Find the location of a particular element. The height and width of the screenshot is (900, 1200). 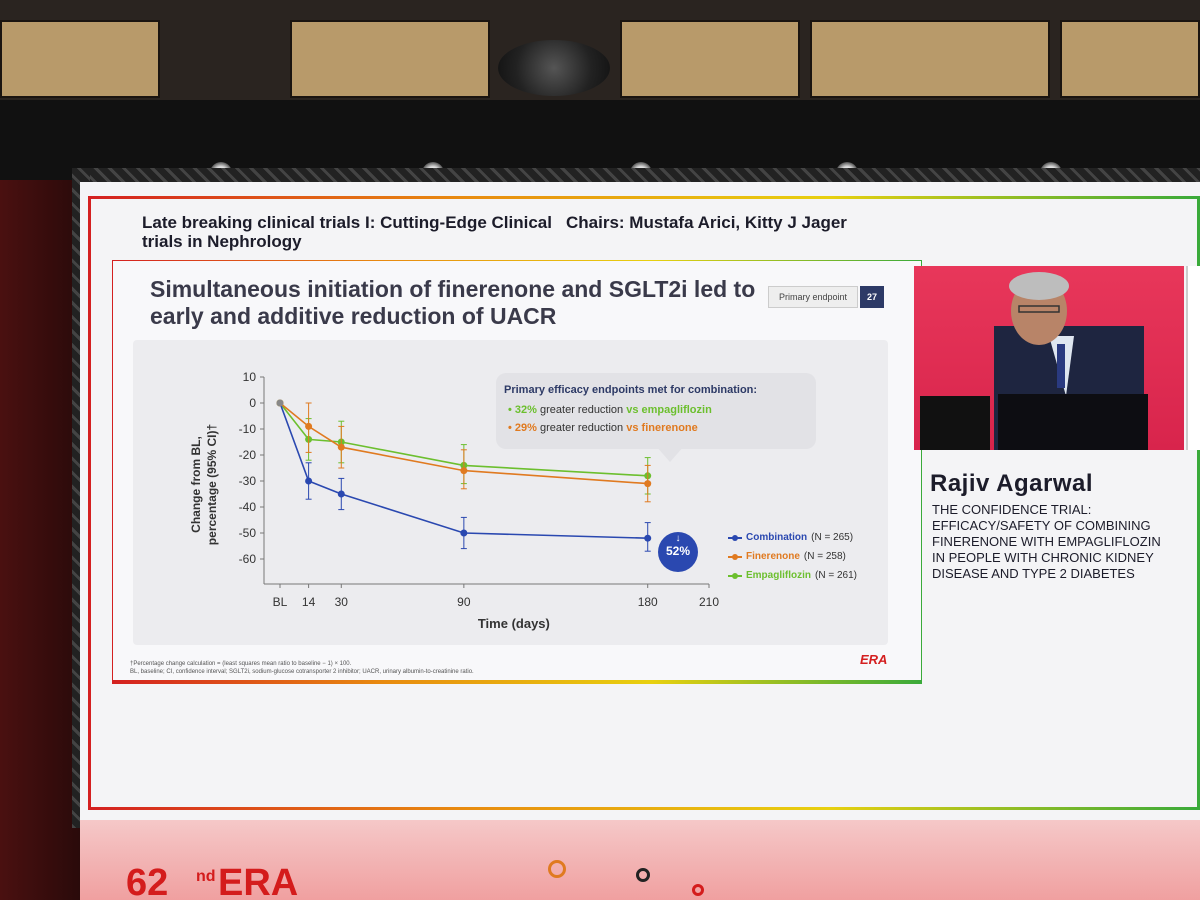

legend-label: Finerenone is located at coordinates (773, 556).